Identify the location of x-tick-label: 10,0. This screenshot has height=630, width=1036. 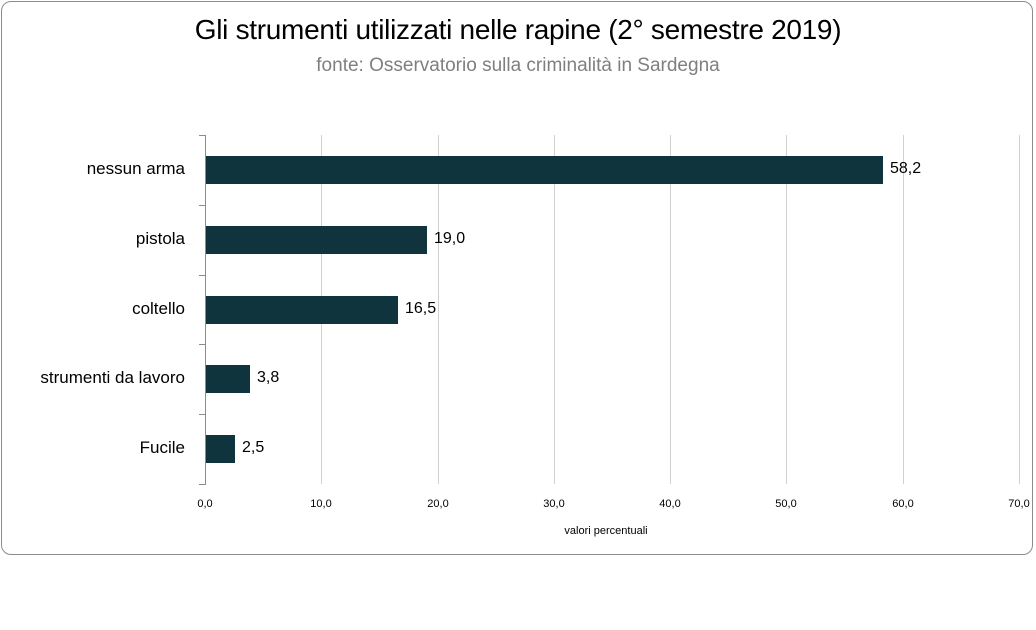
(321, 504).